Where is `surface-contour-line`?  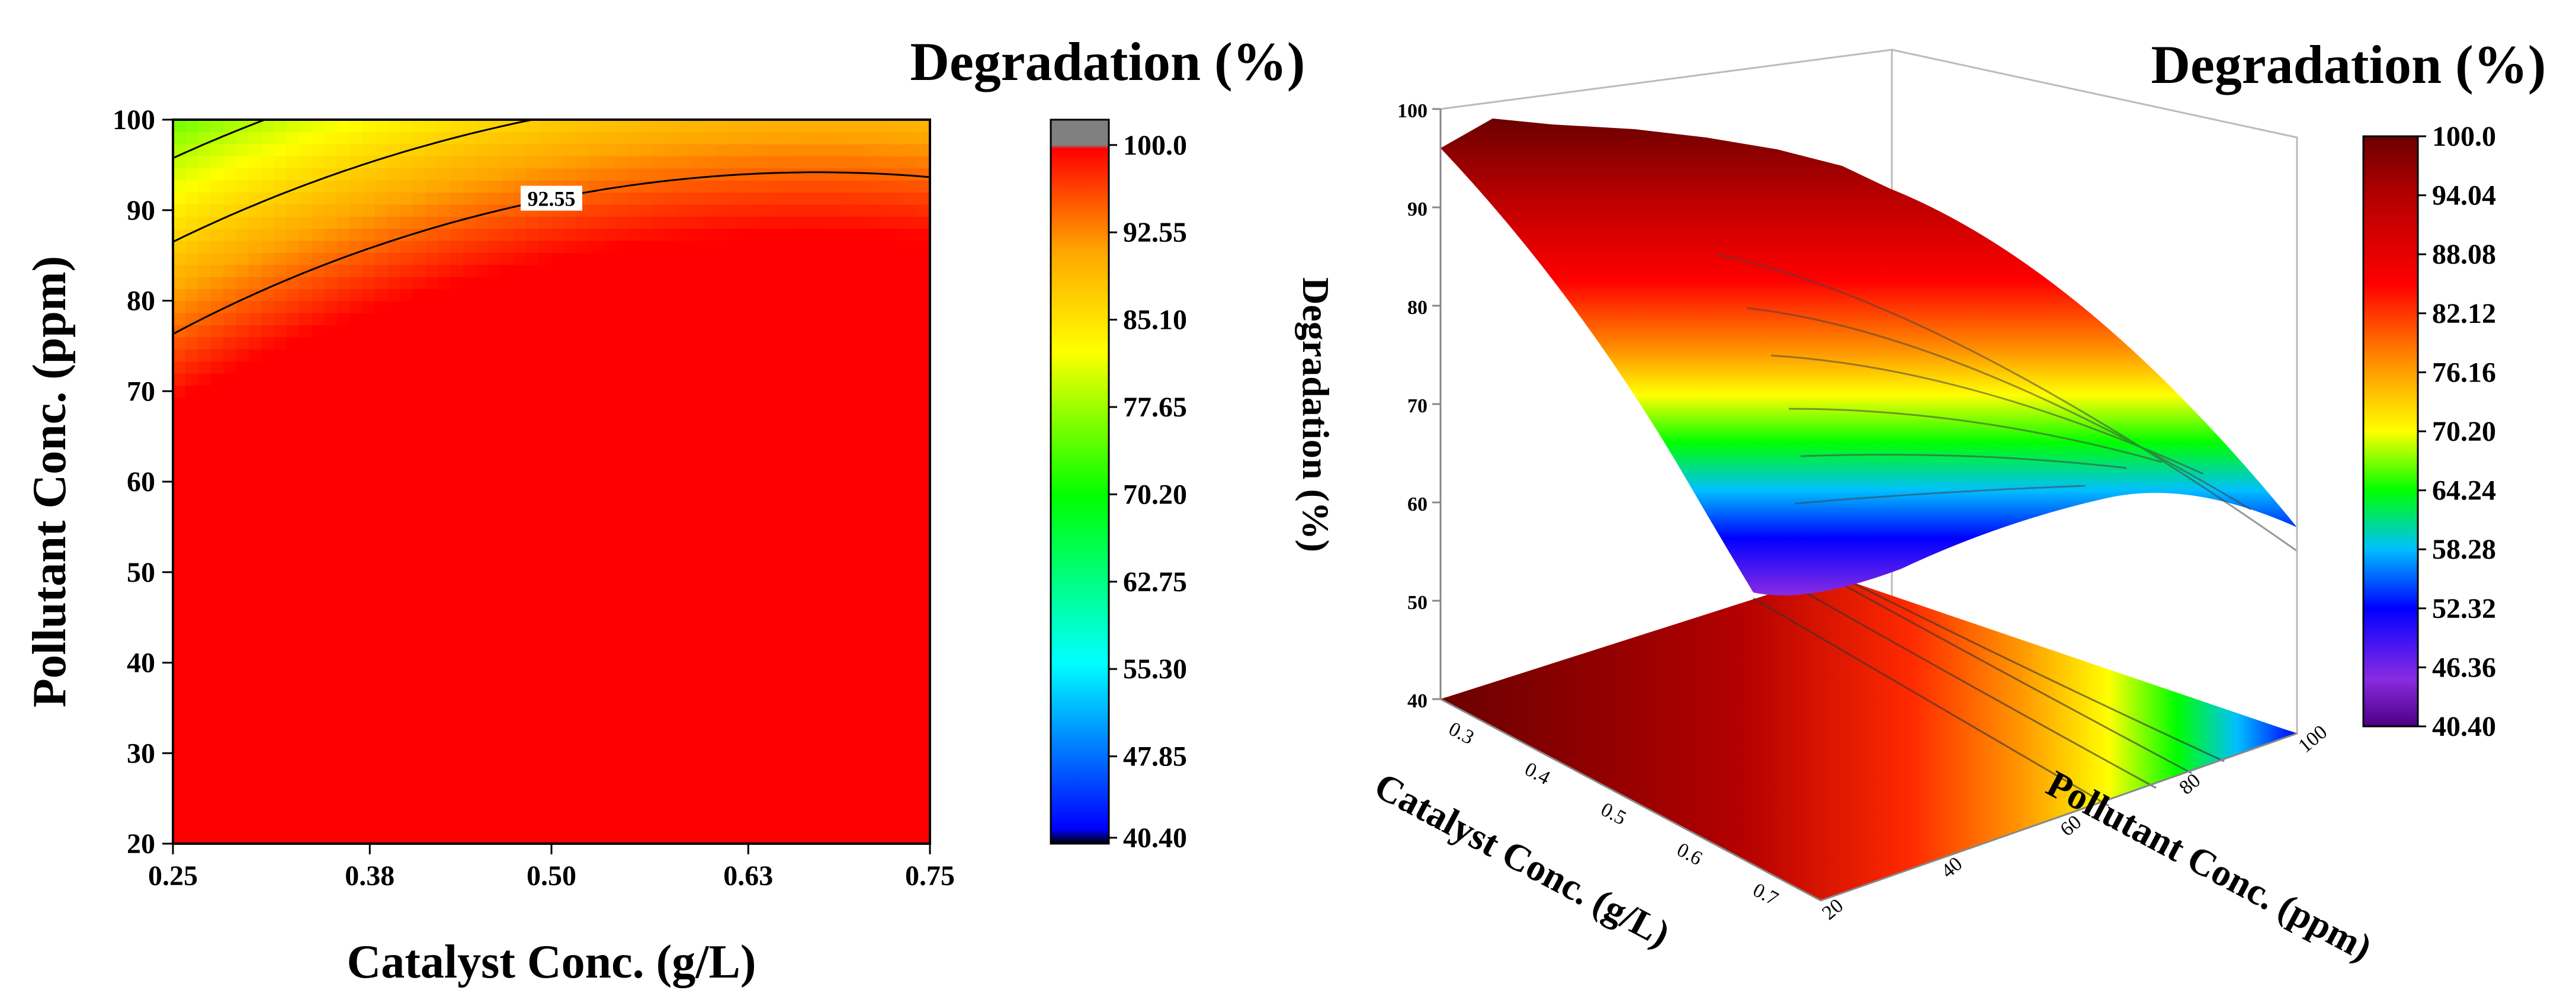 surface-contour-line is located at coordinates (1940, 495).